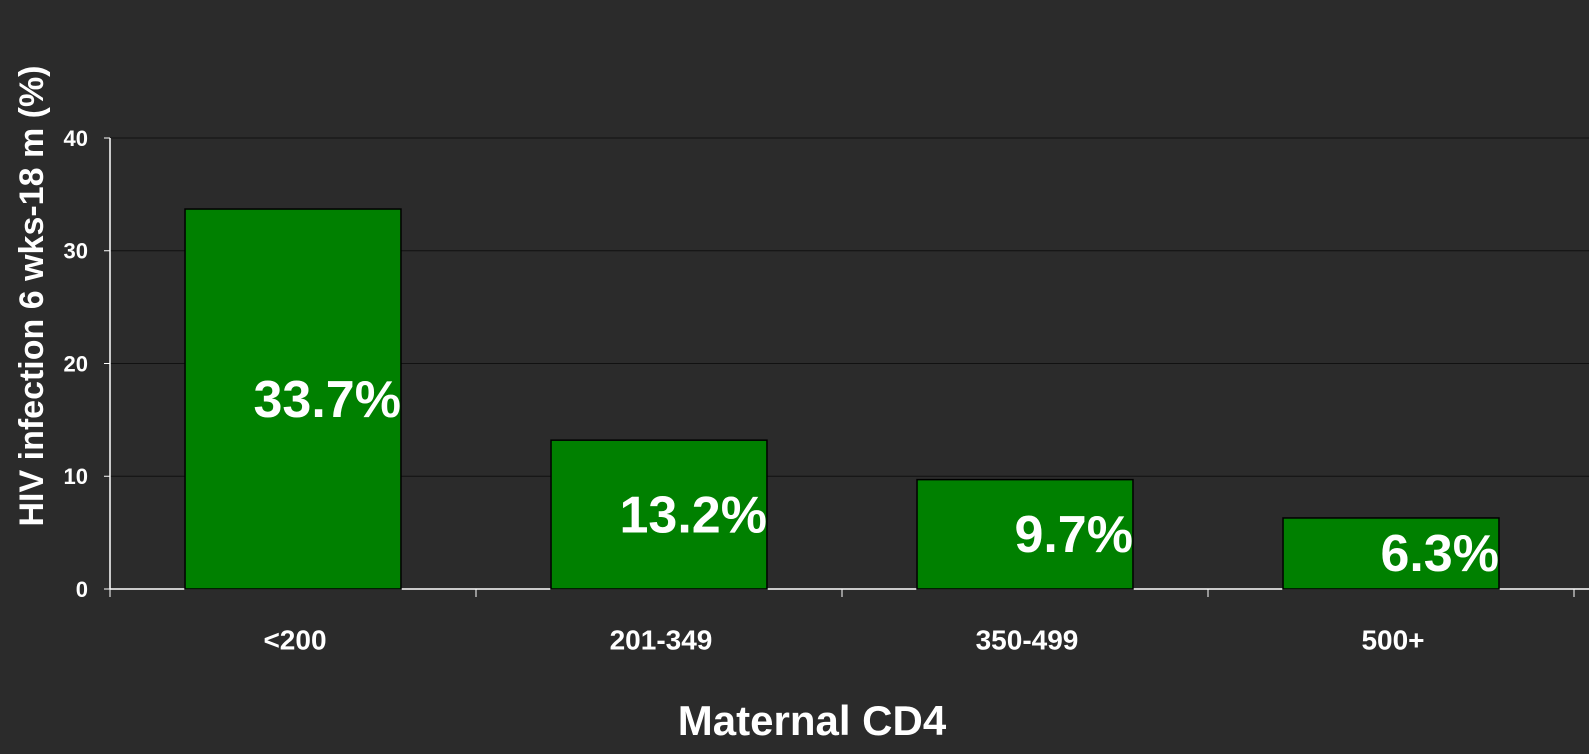 Image resolution: width=1589 pixels, height=754 pixels. I want to click on y-tick-label: 10, so click(76, 476).